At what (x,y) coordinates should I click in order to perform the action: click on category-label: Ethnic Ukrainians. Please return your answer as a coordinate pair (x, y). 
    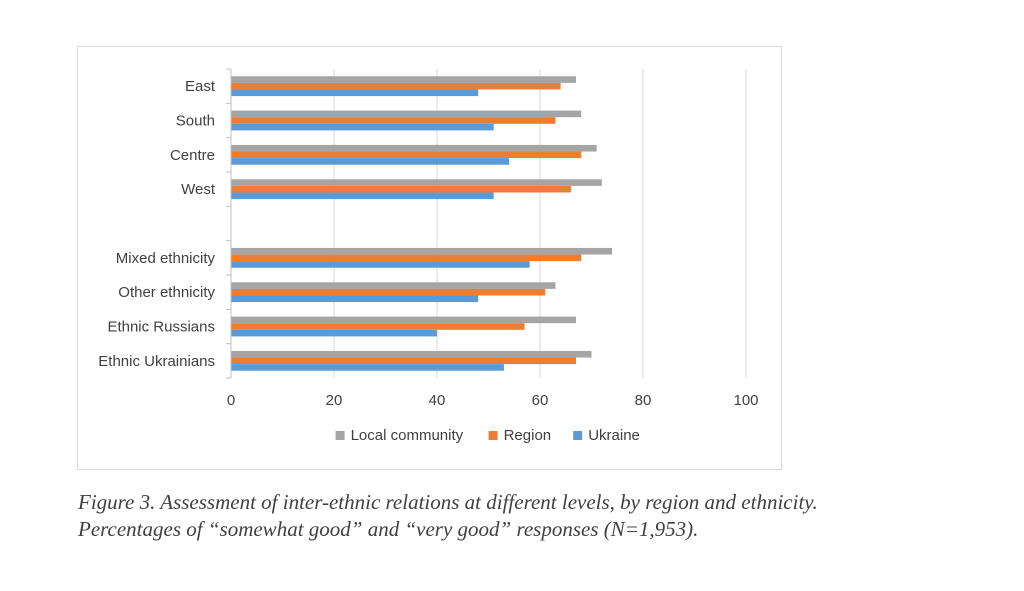
    Looking at the image, I should click on (156, 361).